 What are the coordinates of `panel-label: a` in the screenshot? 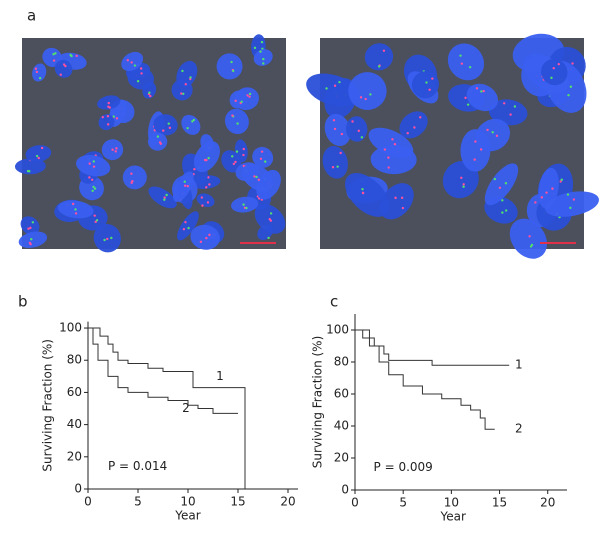 It's located at (31, 16).